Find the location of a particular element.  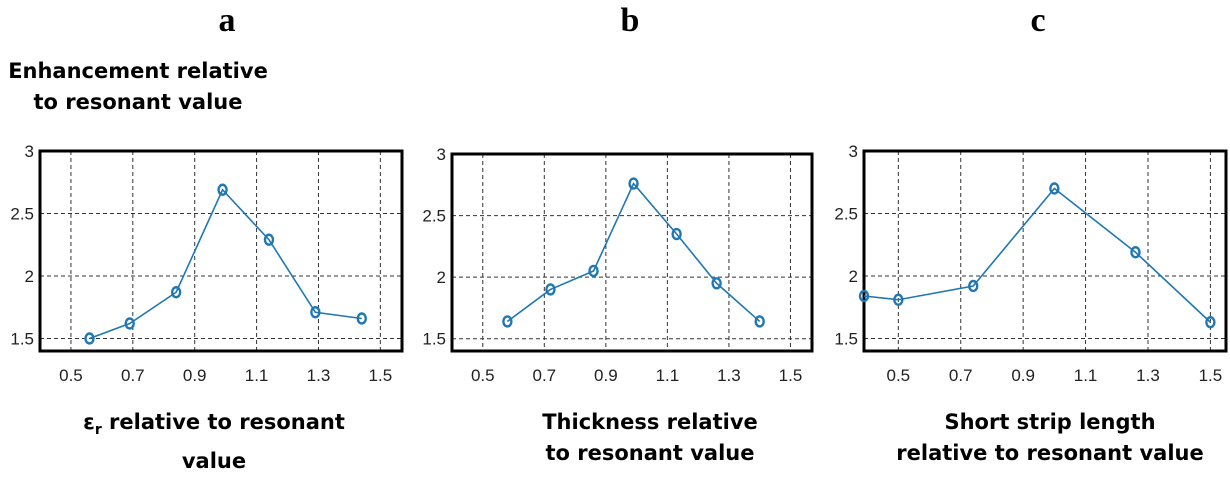

y-tick-label-a-2: 2.5 is located at coordinates (22, 214).